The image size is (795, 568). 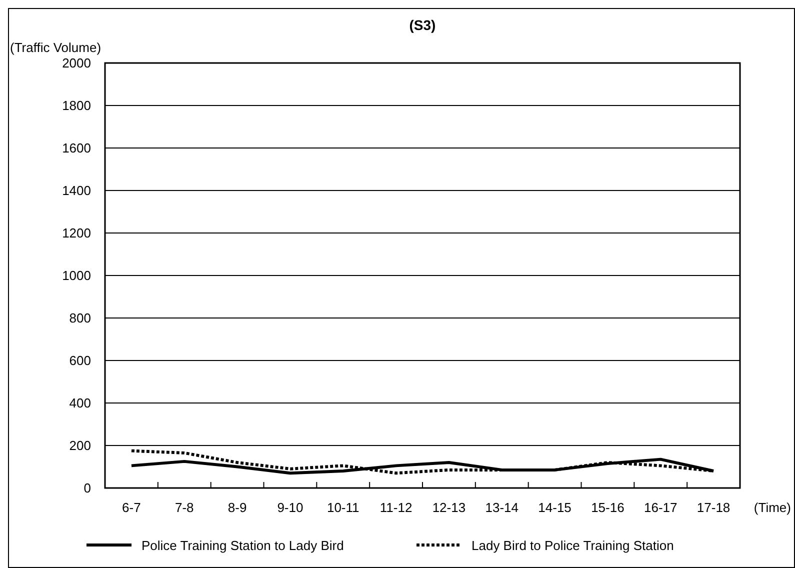 I want to click on x-tick-label: 6-7, so click(x=131, y=507).